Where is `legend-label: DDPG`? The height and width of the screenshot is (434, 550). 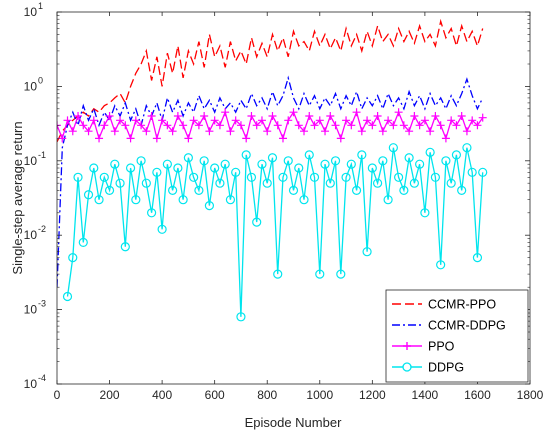 legend-label: DDPG is located at coordinates (446, 368).